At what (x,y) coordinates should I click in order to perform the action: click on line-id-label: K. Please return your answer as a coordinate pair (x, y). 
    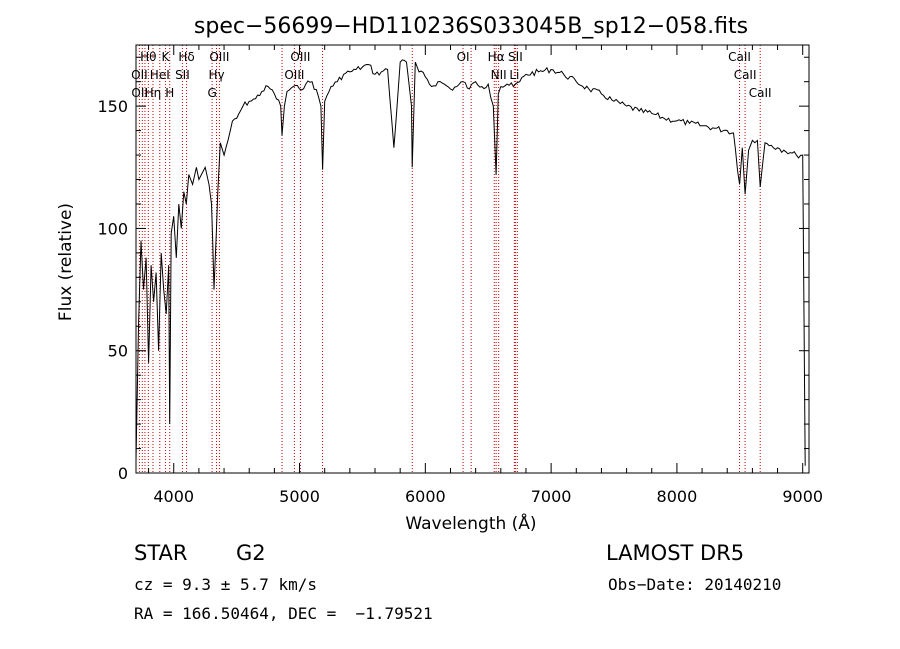
    Looking at the image, I should click on (165, 57).